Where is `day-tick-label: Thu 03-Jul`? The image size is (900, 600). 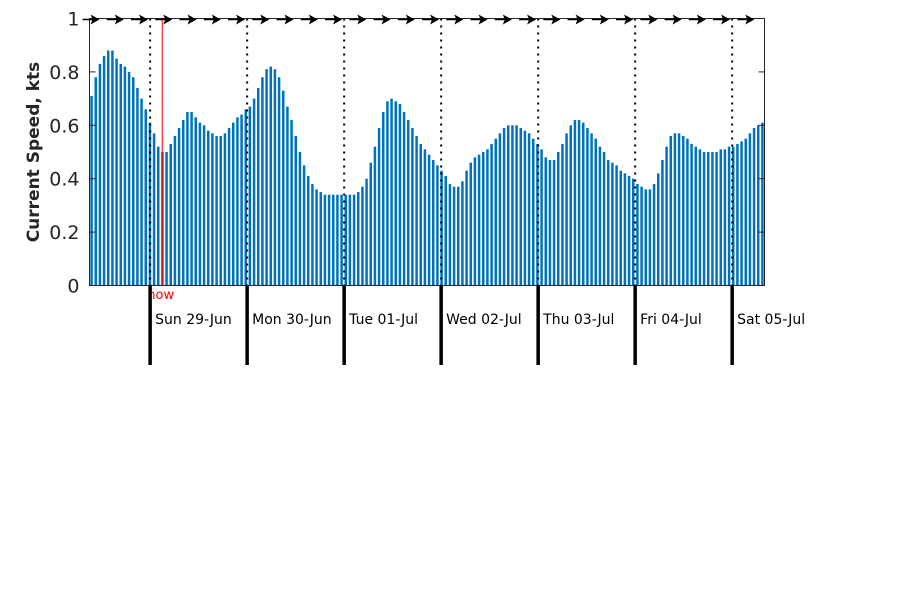
day-tick-label: Thu 03-Jul is located at coordinates (578, 320).